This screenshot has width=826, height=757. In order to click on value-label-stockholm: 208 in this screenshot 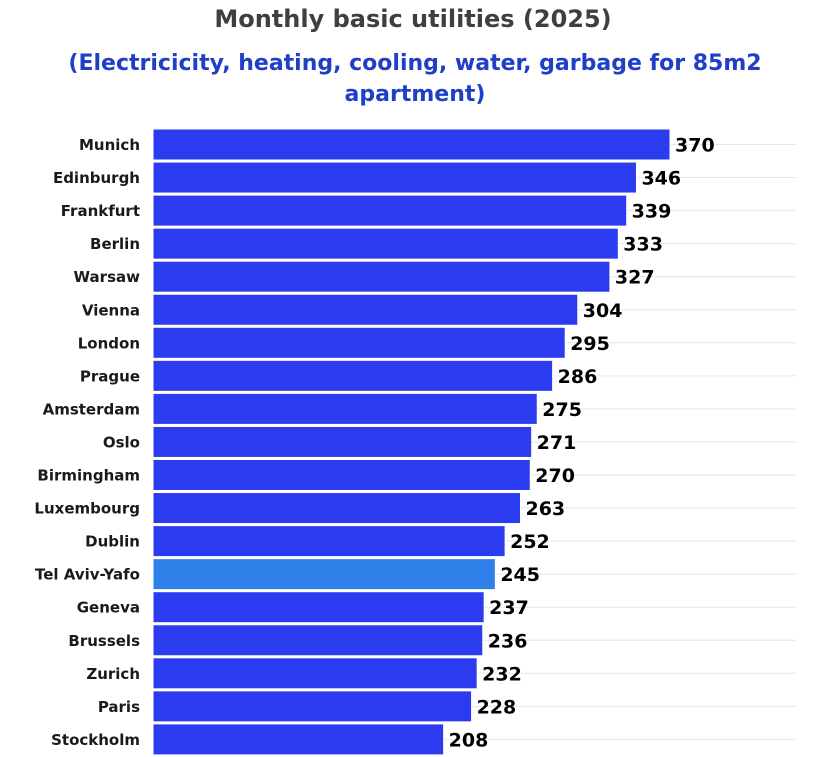, I will do `click(469, 740)`.